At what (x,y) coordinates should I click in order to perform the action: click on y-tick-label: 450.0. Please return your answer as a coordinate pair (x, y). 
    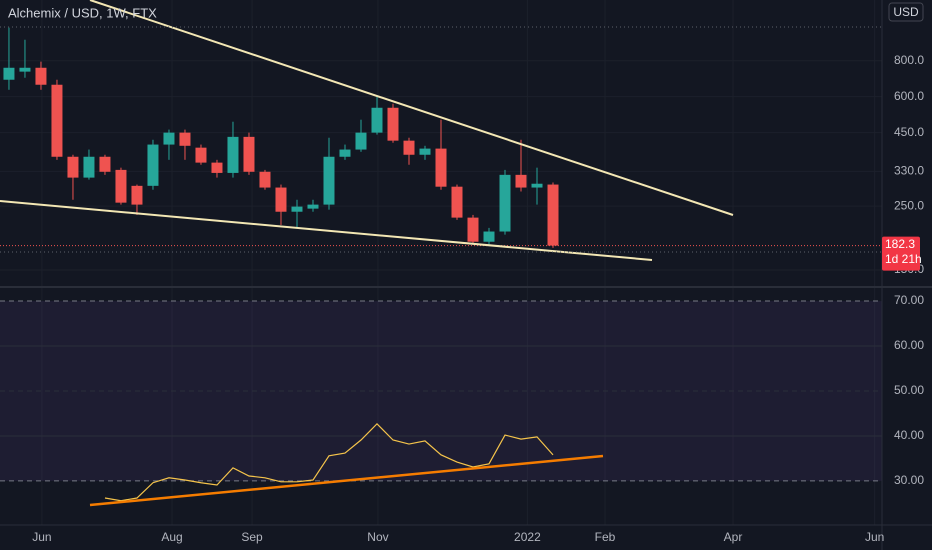
    Looking at the image, I should click on (909, 132).